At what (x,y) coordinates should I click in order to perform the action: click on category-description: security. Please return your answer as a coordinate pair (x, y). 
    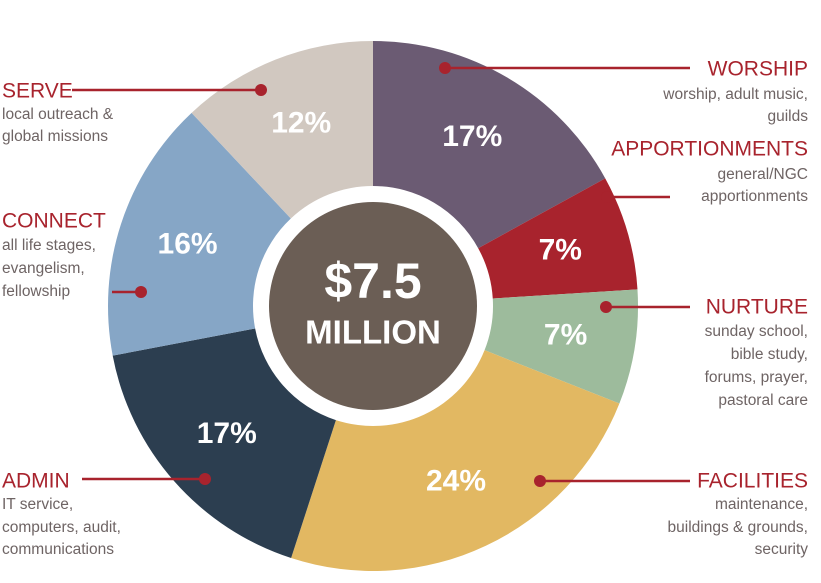
    Looking at the image, I should click on (782, 549).